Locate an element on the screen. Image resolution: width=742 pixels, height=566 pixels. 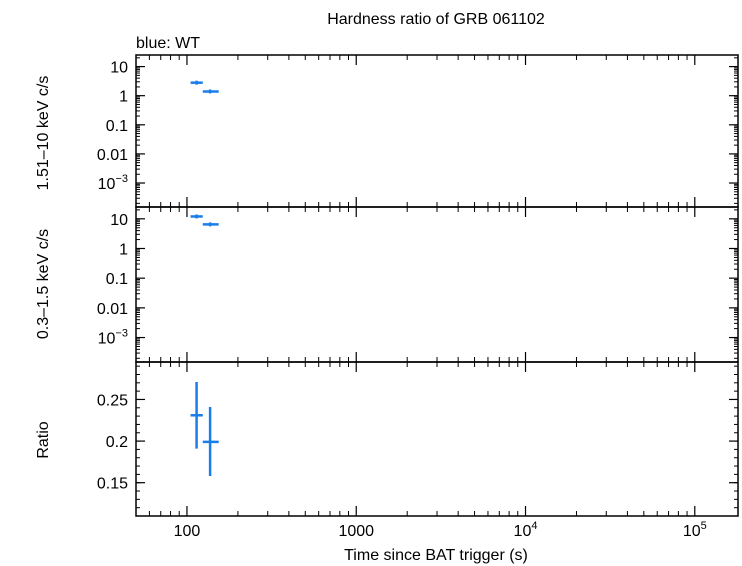
chart-subtitle: blue: WT is located at coordinates (168, 43).